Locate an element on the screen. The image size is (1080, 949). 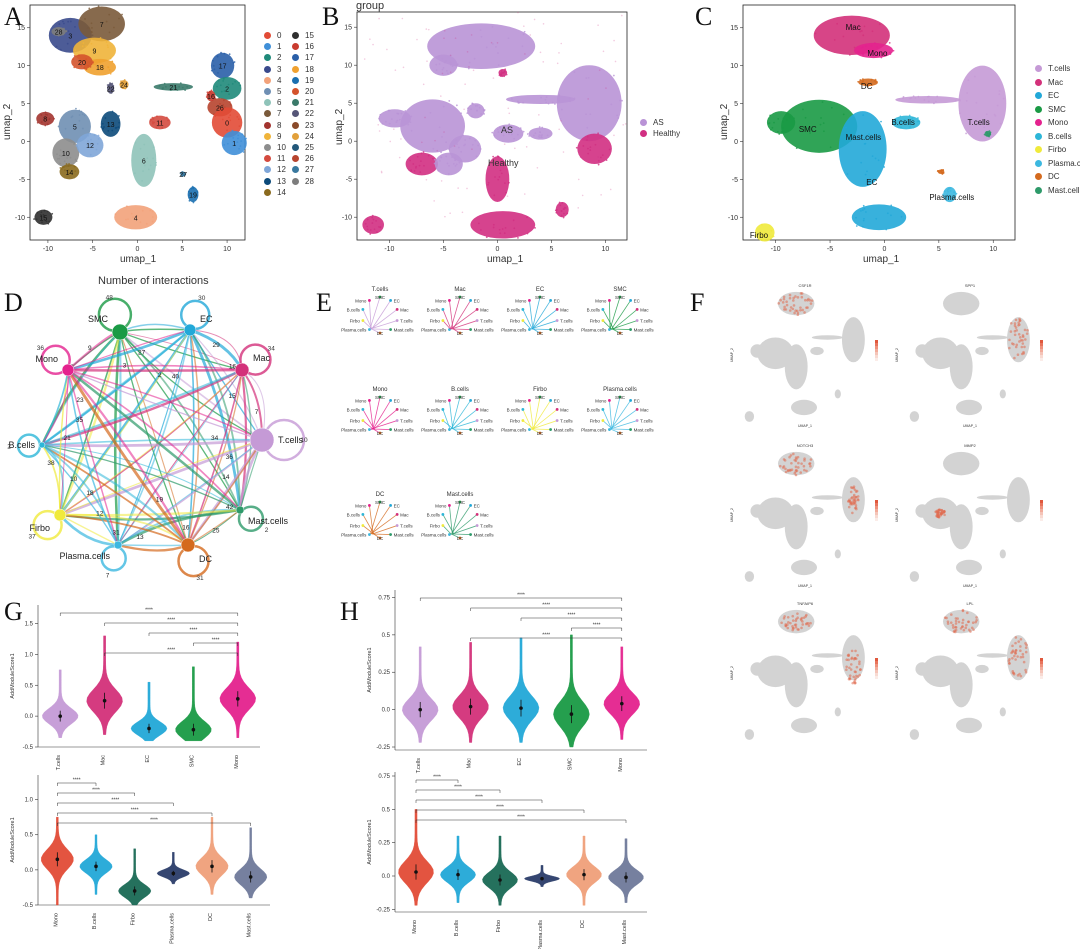
edge-weight-label: 35 is located at coordinates (80, 420).